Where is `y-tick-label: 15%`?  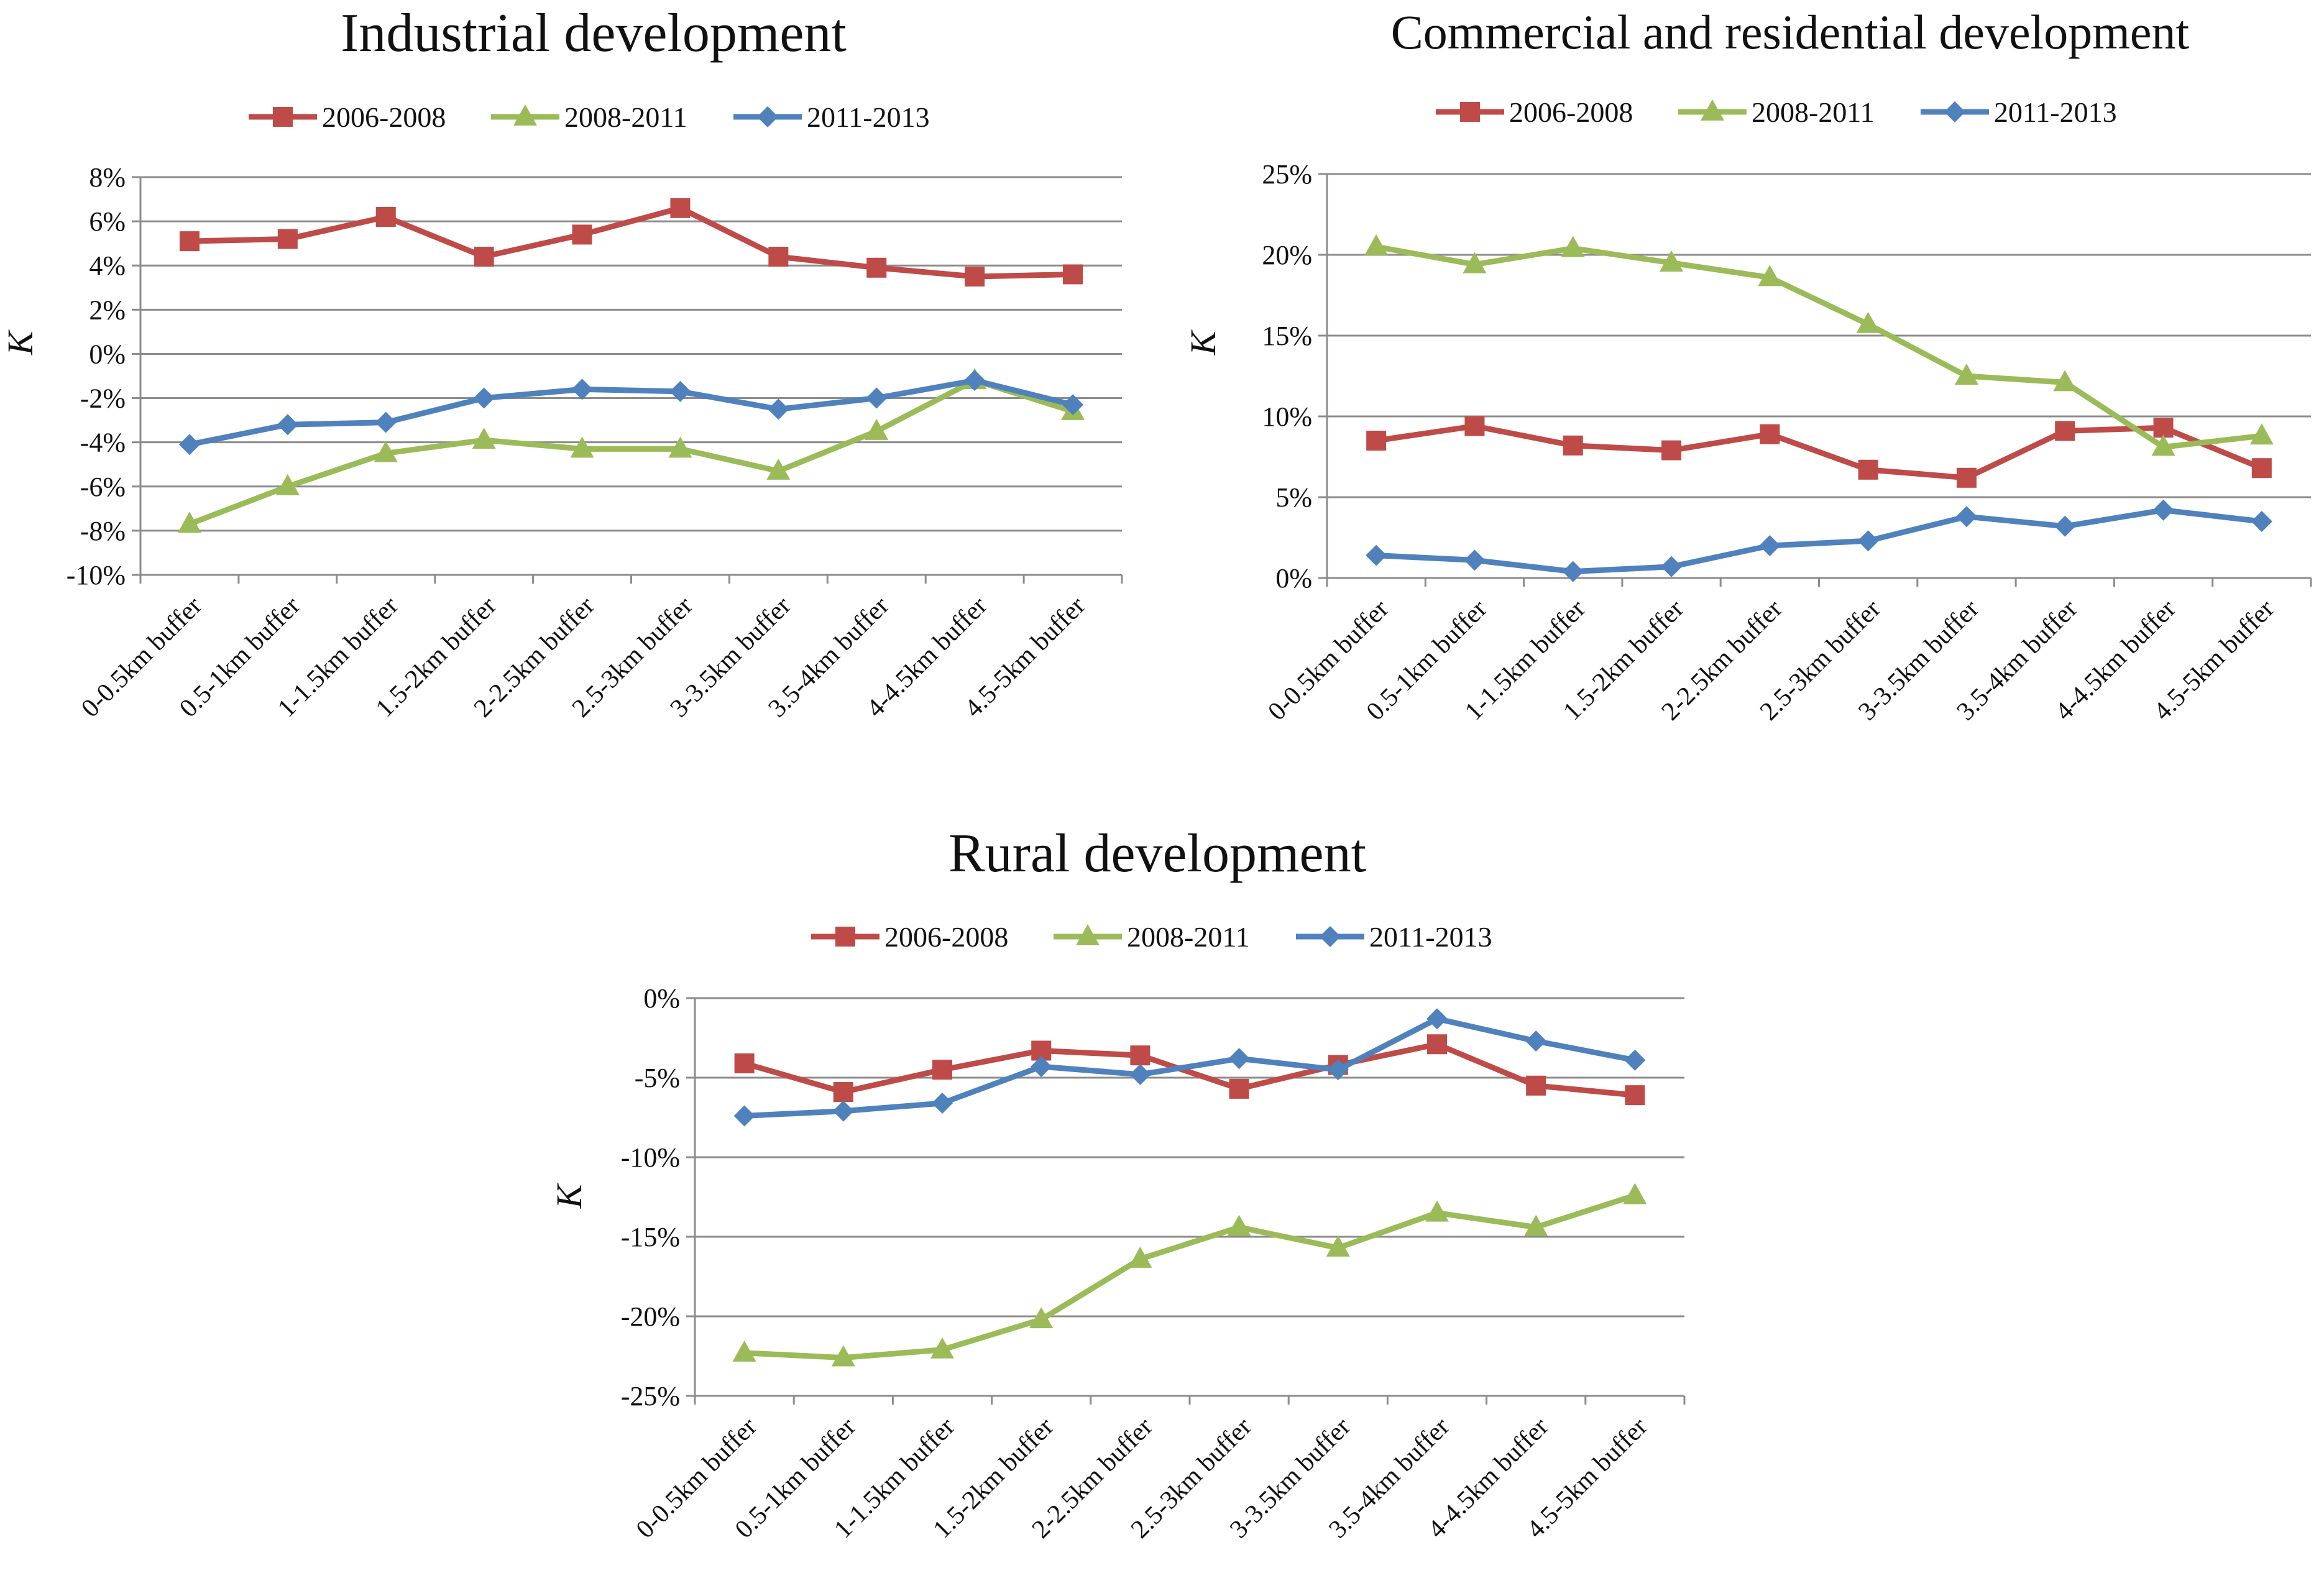
y-tick-label: 15% is located at coordinates (1287, 336).